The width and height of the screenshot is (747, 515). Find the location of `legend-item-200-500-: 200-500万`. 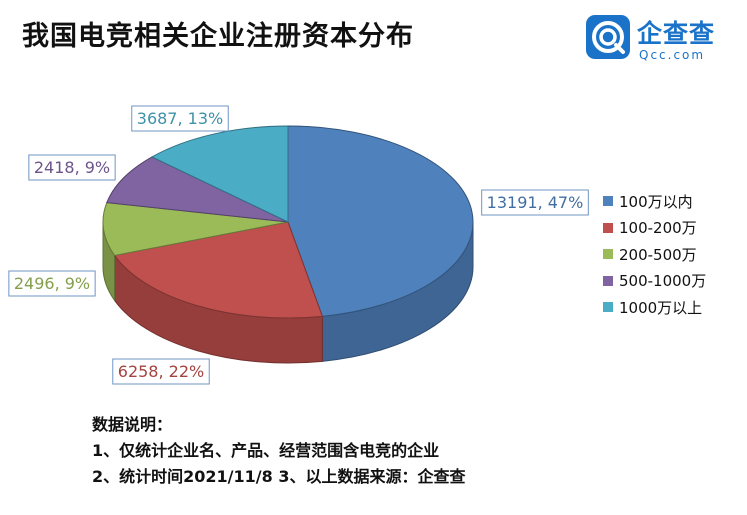

legend-item-200-500-: 200-500万 is located at coordinates (654, 254).